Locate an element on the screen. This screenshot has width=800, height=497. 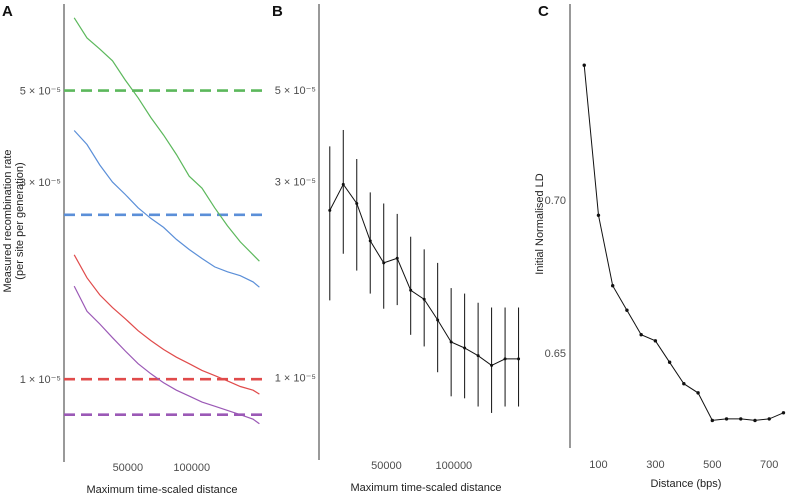
panel-c-x-tick-label: 700 is located at coordinates (769, 465).